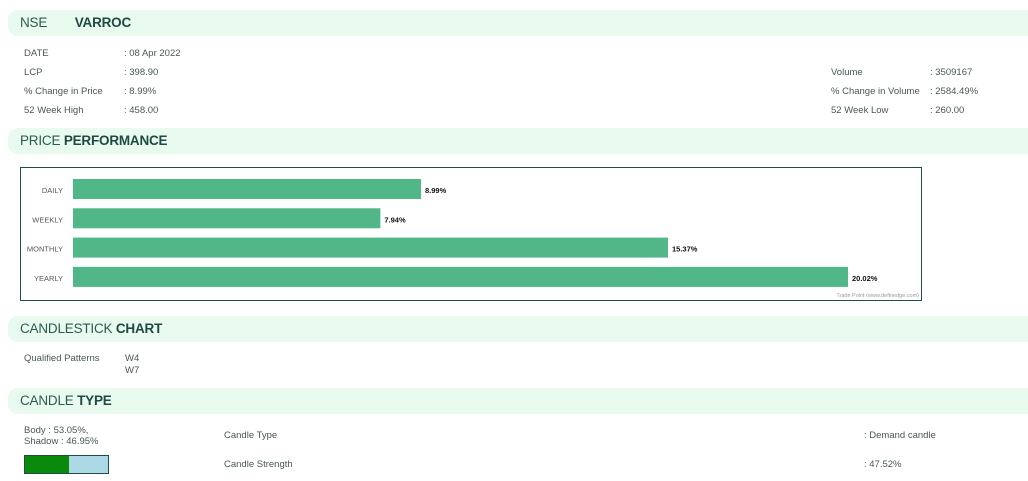  Describe the element at coordinates (132, 370) in the screenshot. I see `pattern-item: W7` at that location.